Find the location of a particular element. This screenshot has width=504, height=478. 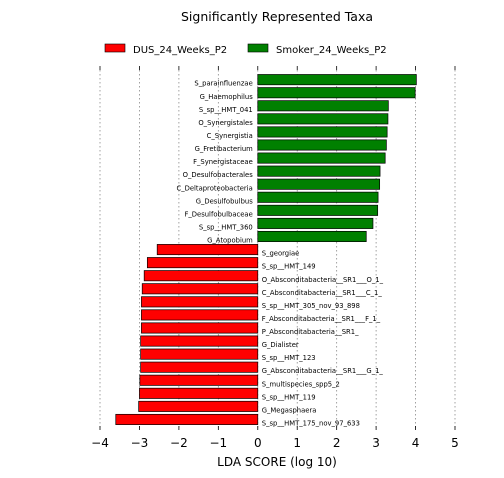

x-tick-label: 4 is located at coordinates (416, 443).